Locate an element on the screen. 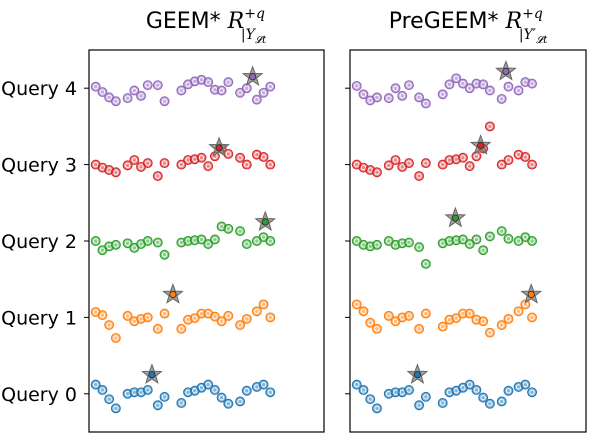 The width and height of the screenshot is (592, 434). panel-title: PreGEEM* R+q |Y′𝓛t is located at coordinates (469, 26).